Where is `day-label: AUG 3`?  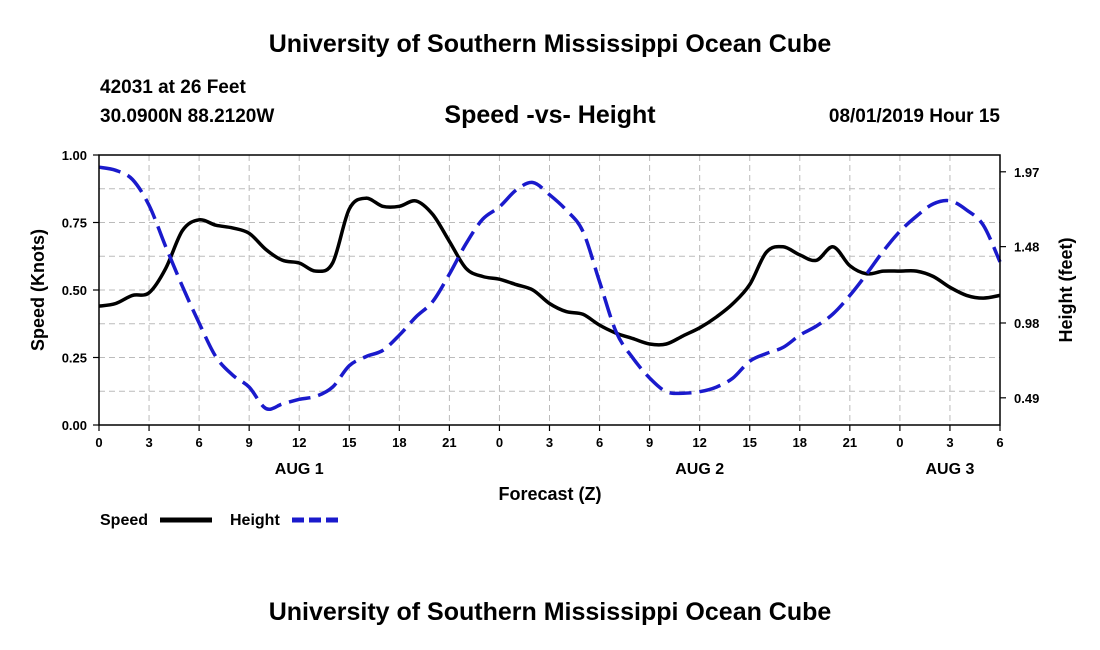
day-label: AUG 3 is located at coordinates (949, 469).